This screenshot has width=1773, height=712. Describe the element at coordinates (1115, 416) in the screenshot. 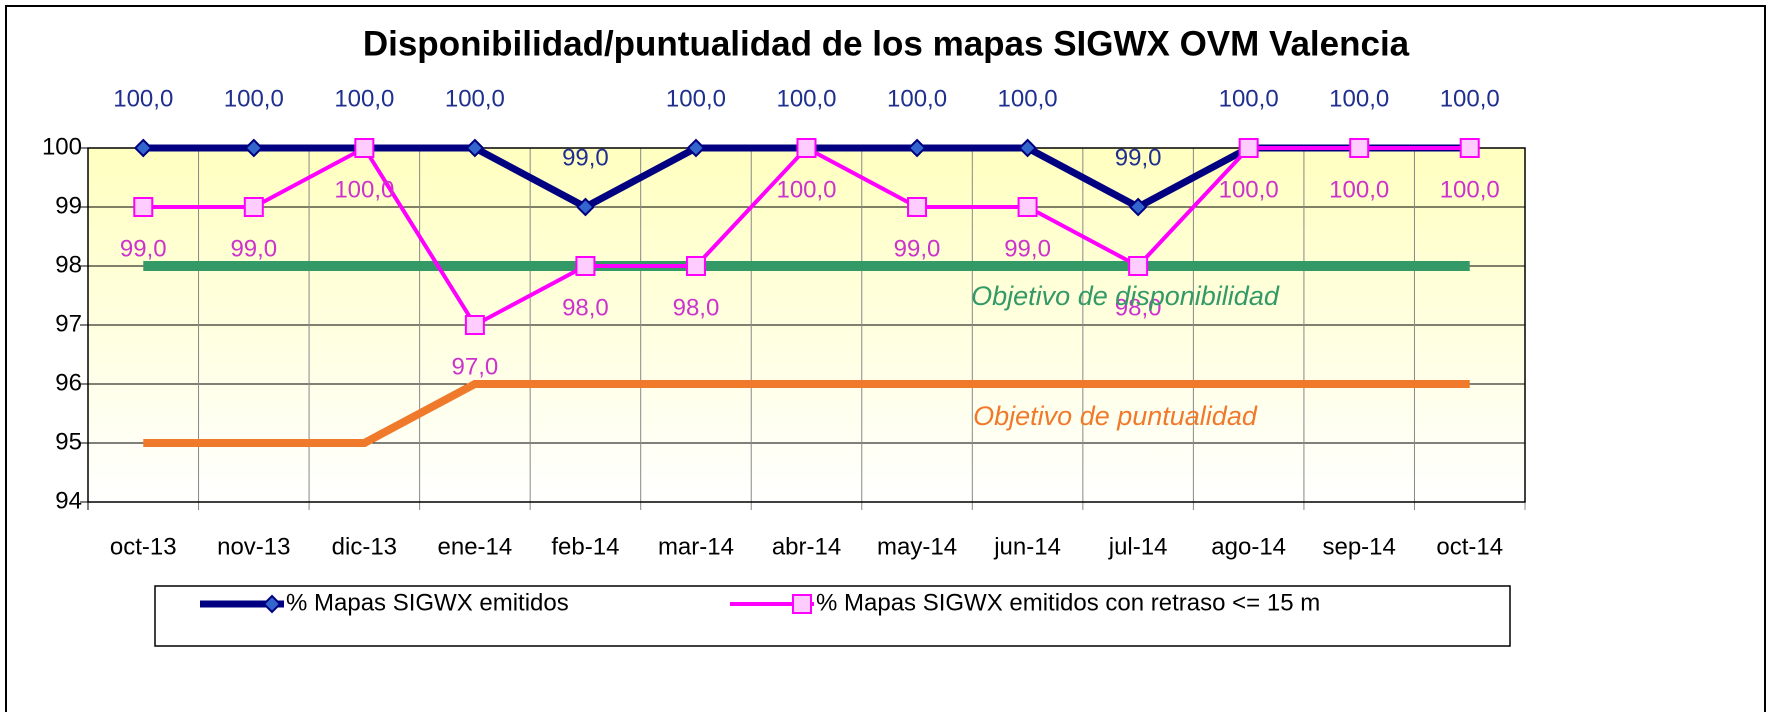

I see `annotation: Objetivo de puntualidad` at that location.